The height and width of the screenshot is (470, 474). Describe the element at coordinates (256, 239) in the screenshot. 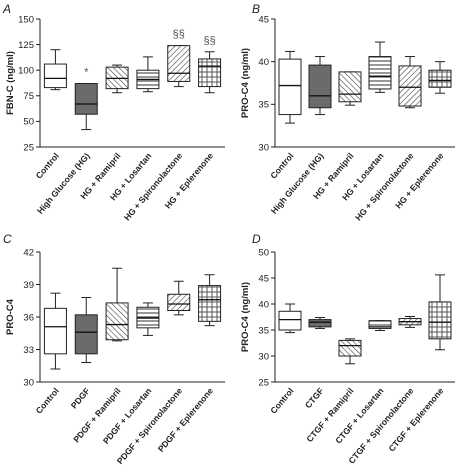

I see `panel-label: D` at that location.